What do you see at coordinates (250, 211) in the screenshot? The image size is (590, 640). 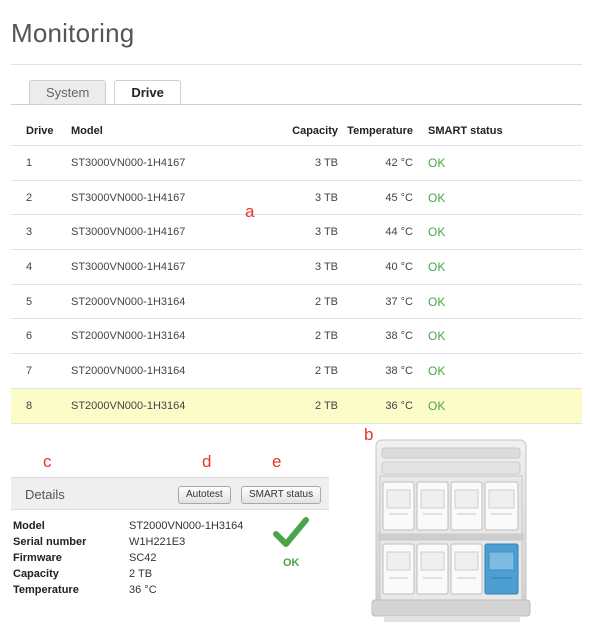 I see `annotation-a: a` at bounding box center [250, 211].